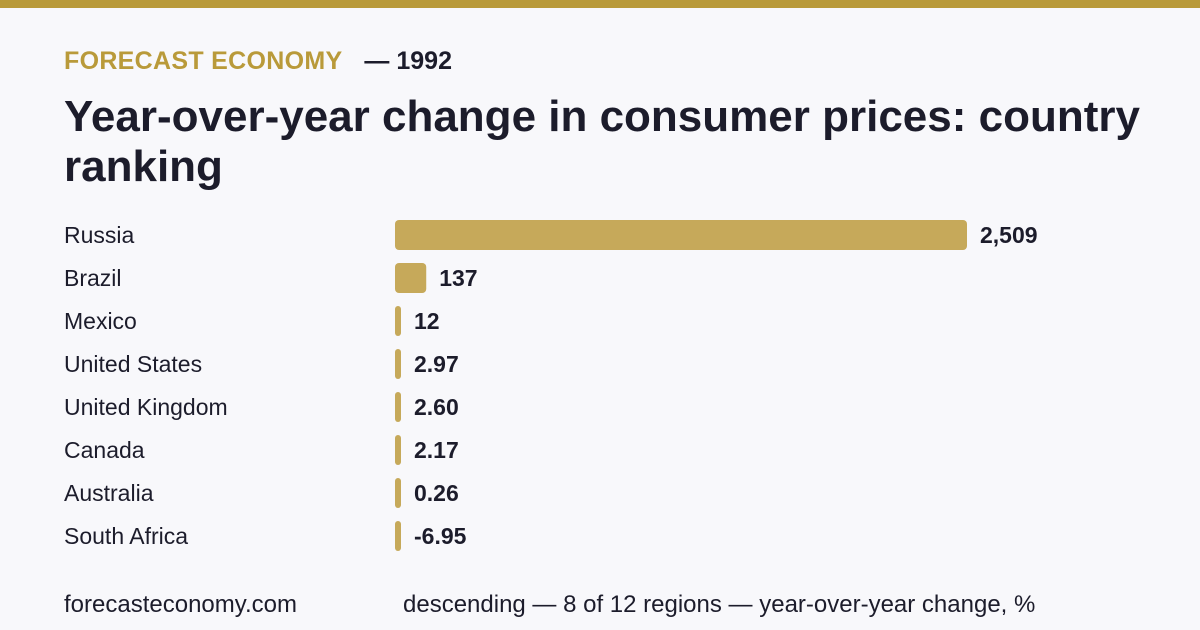 The width and height of the screenshot is (1200, 630). What do you see at coordinates (440, 536) in the screenshot?
I see `value-label-south-africa: -6.95` at bounding box center [440, 536].